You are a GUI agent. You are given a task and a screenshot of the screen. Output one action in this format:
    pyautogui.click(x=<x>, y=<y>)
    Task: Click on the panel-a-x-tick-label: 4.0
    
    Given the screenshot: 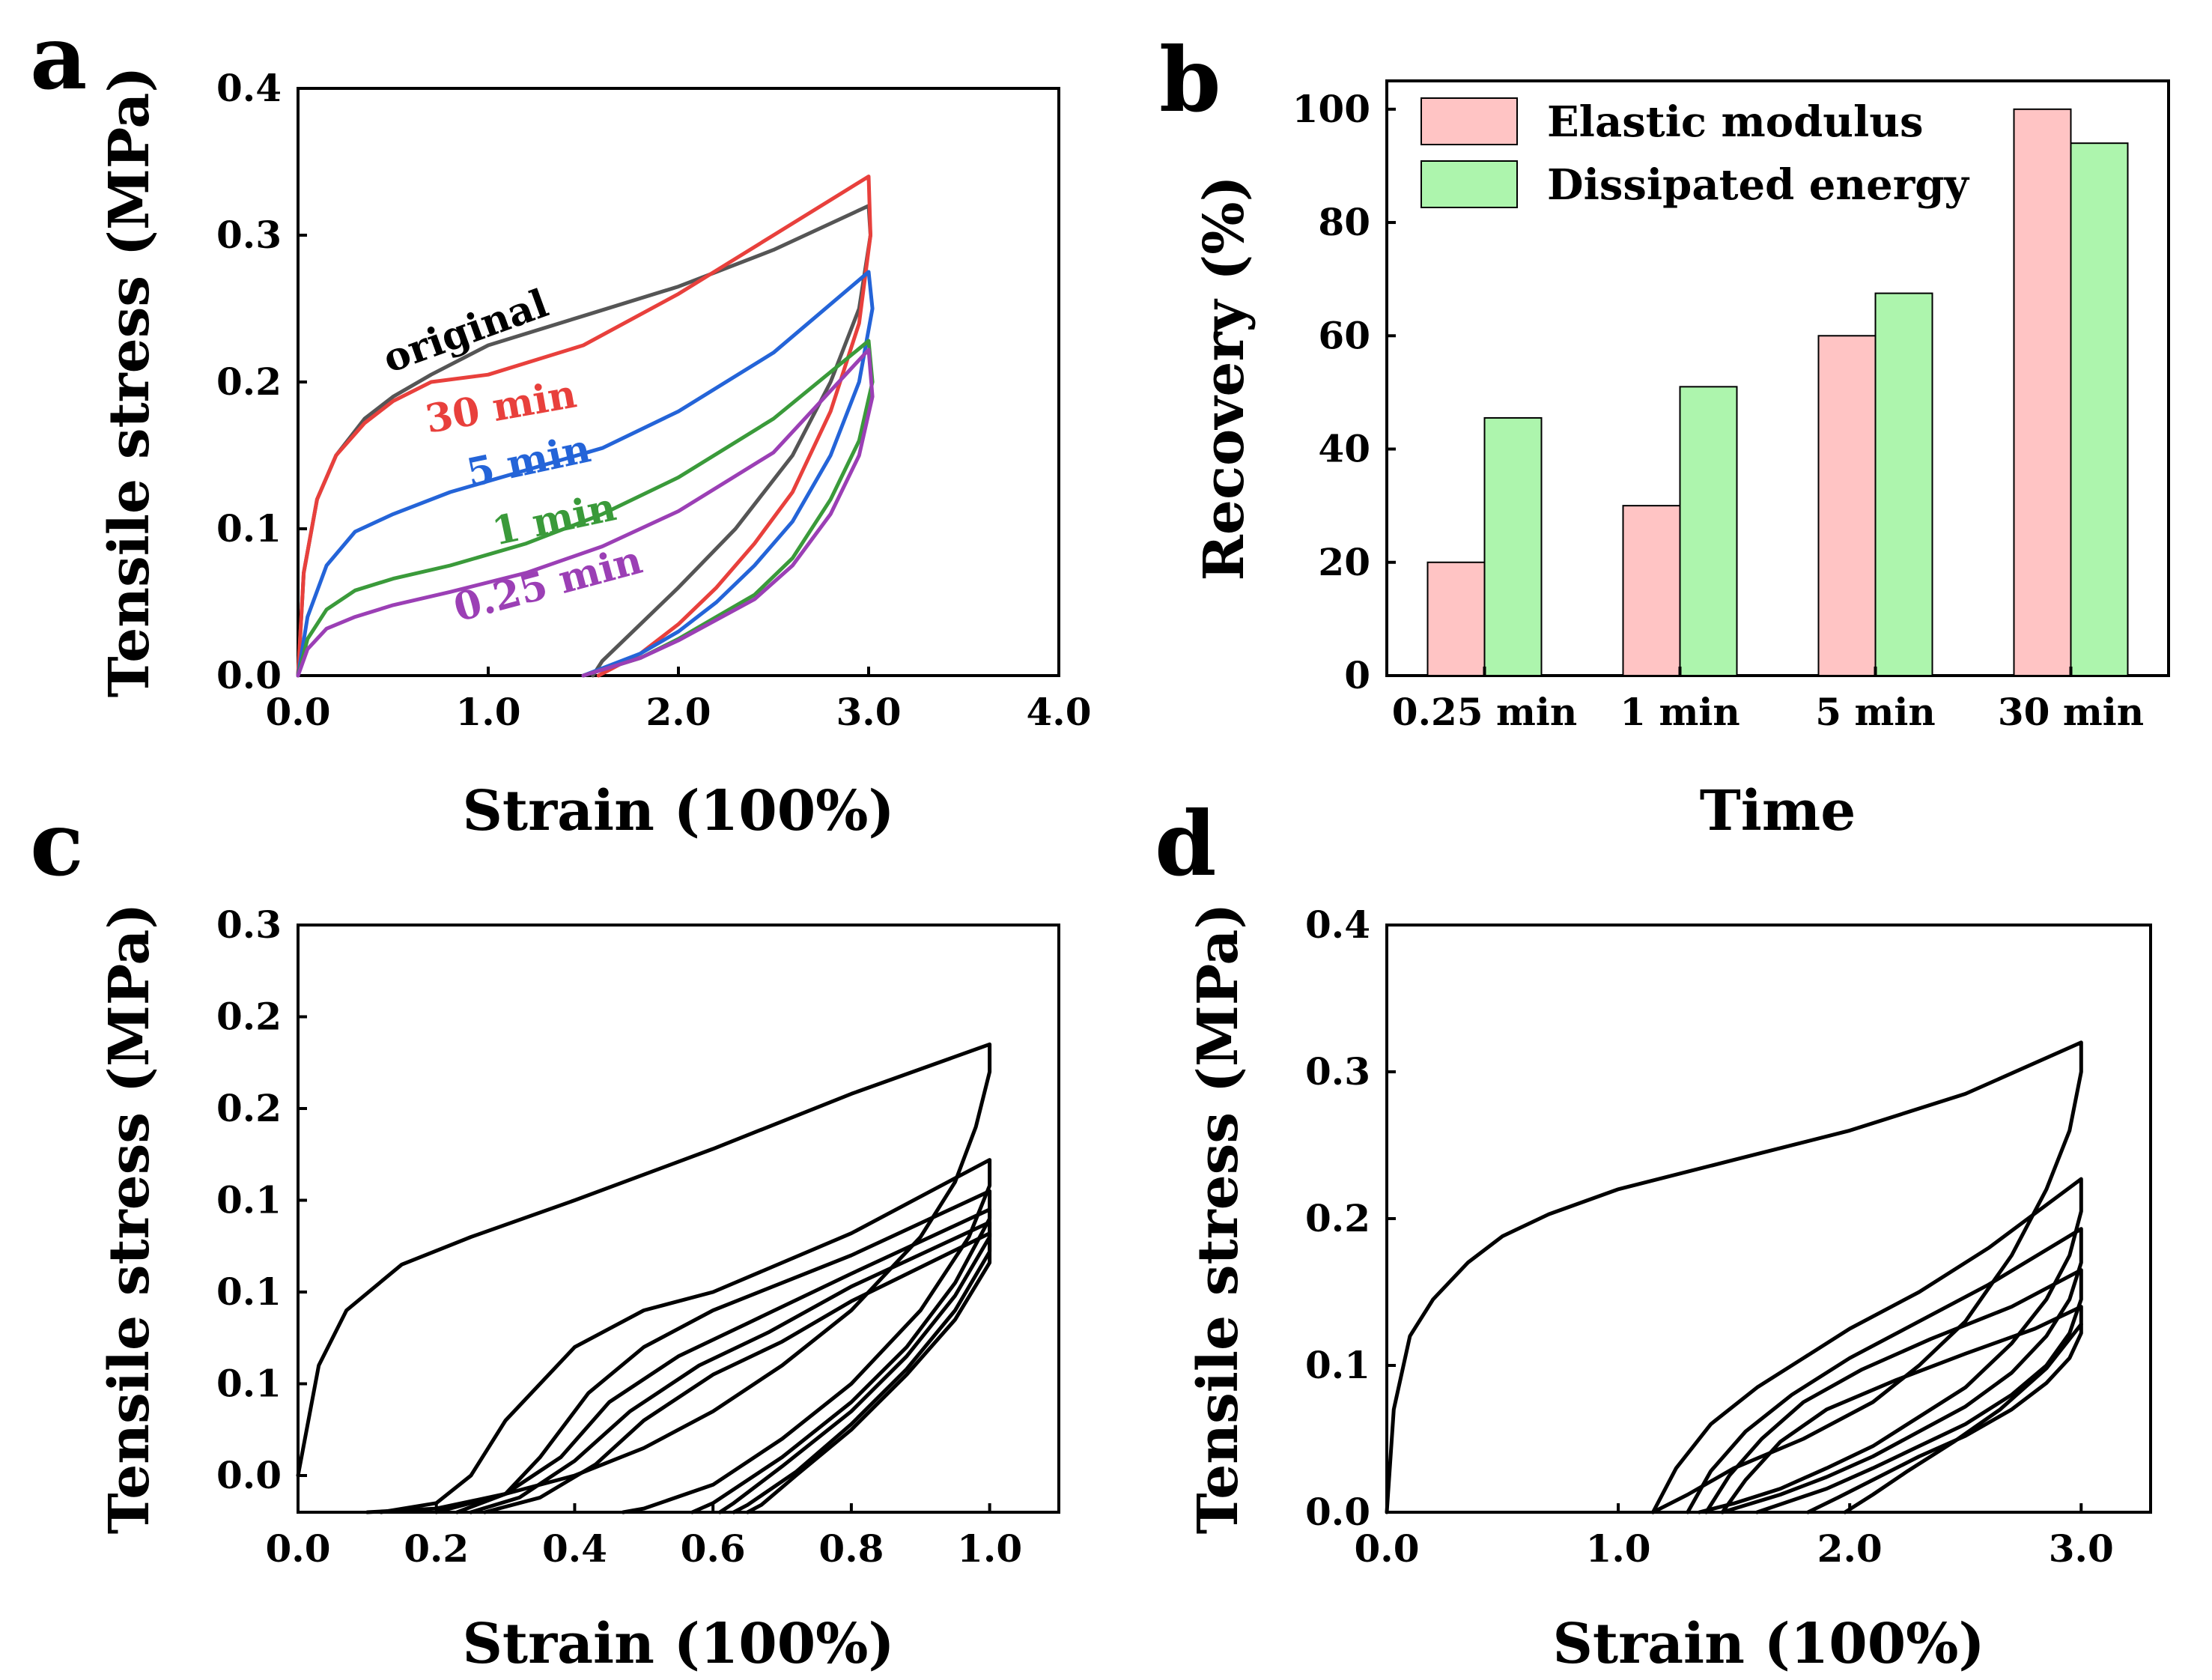 What is the action you would take?
    pyautogui.click(x=1059, y=712)
    